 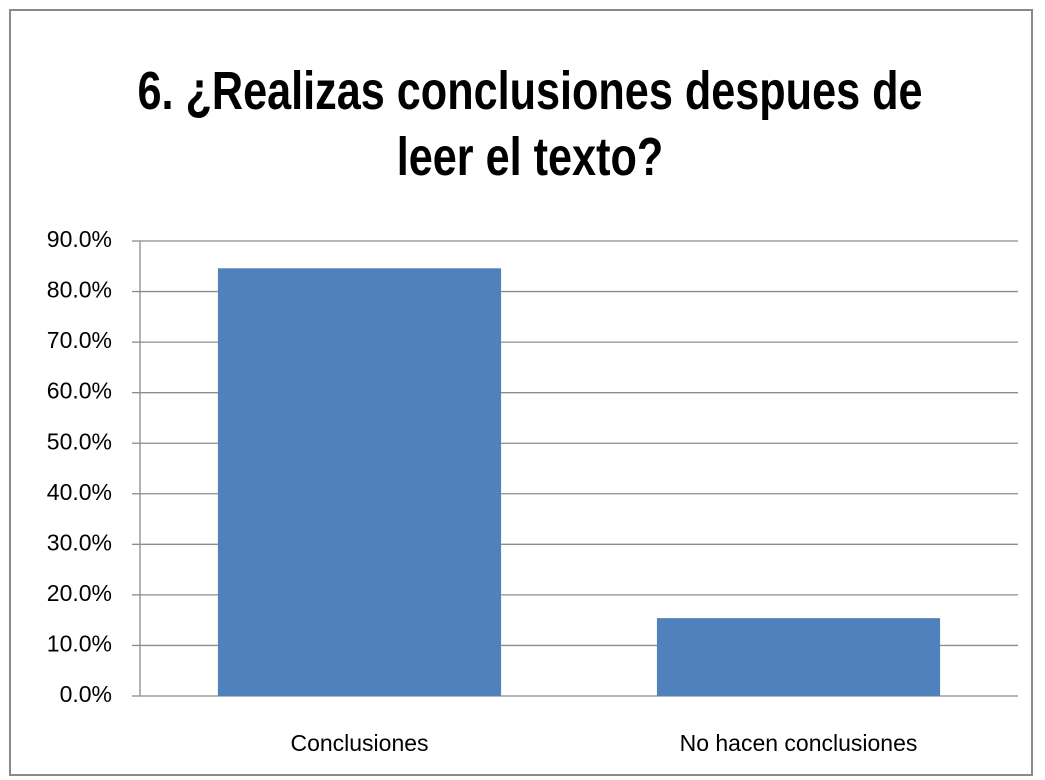 I want to click on y-tick-label: 80.0%, so click(x=79, y=290).